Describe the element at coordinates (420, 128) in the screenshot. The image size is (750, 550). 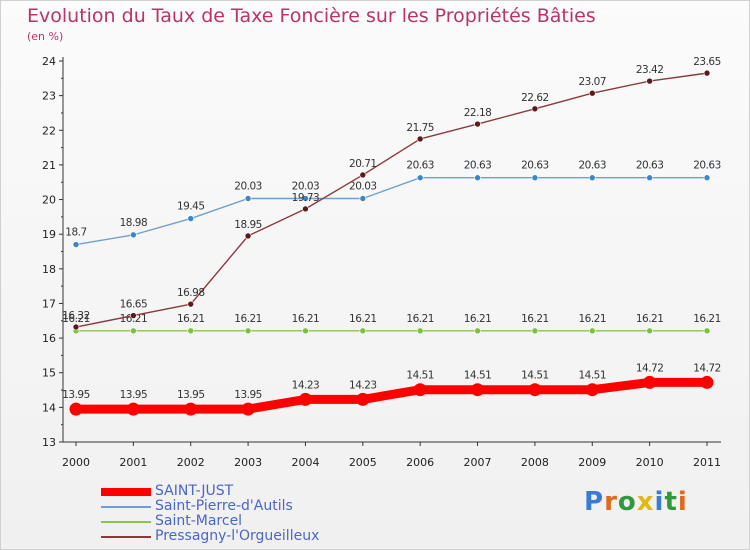
I see `data-label: 21.75` at that location.